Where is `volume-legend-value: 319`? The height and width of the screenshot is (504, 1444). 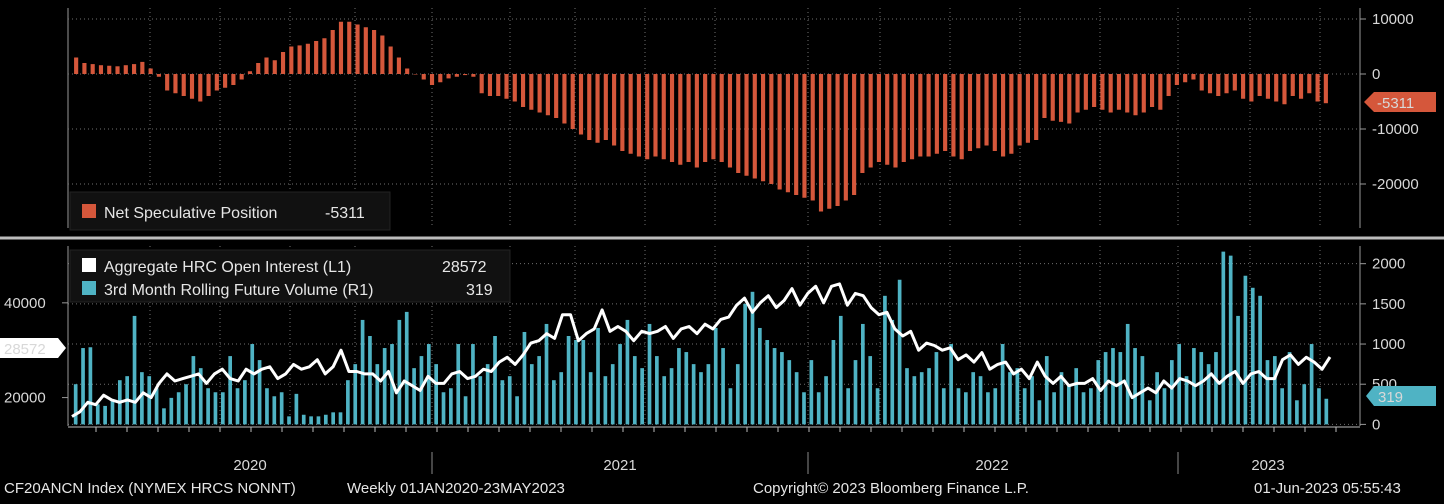
volume-legend-value: 319 is located at coordinates (479, 290).